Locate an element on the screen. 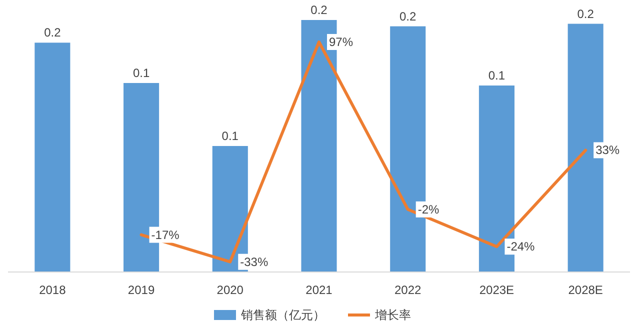  data-label: -33% is located at coordinates (254, 261).